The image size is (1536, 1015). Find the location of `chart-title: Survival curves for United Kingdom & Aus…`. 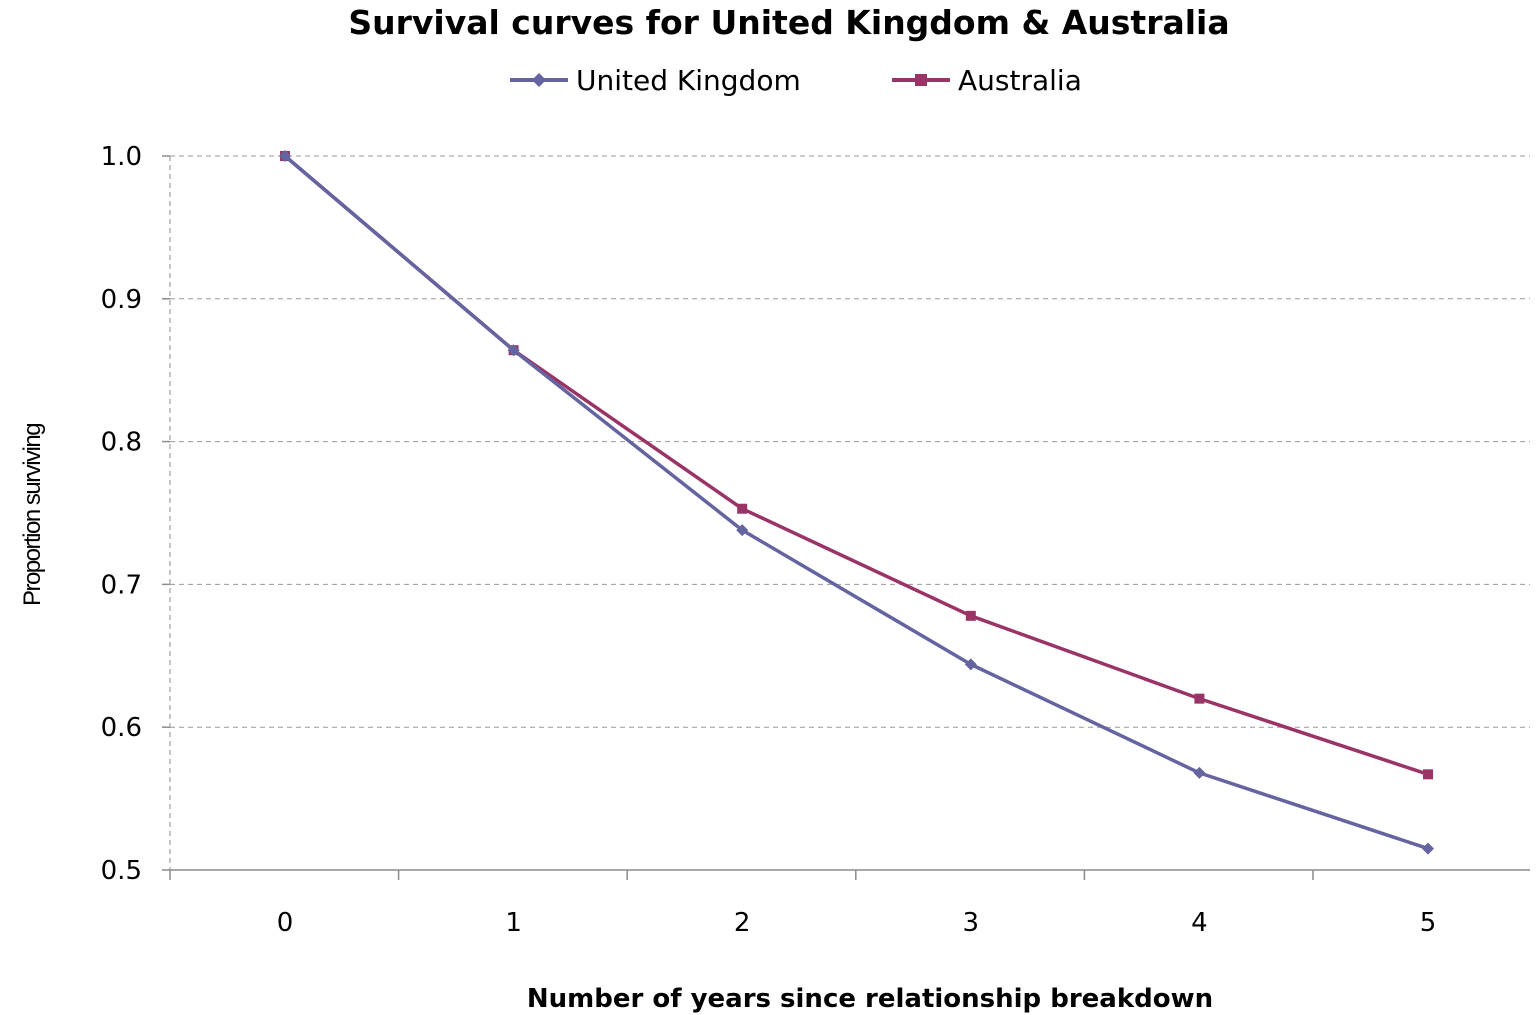

chart-title: Survival curves for United Kingdom & Aus… is located at coordinates (788, 22).